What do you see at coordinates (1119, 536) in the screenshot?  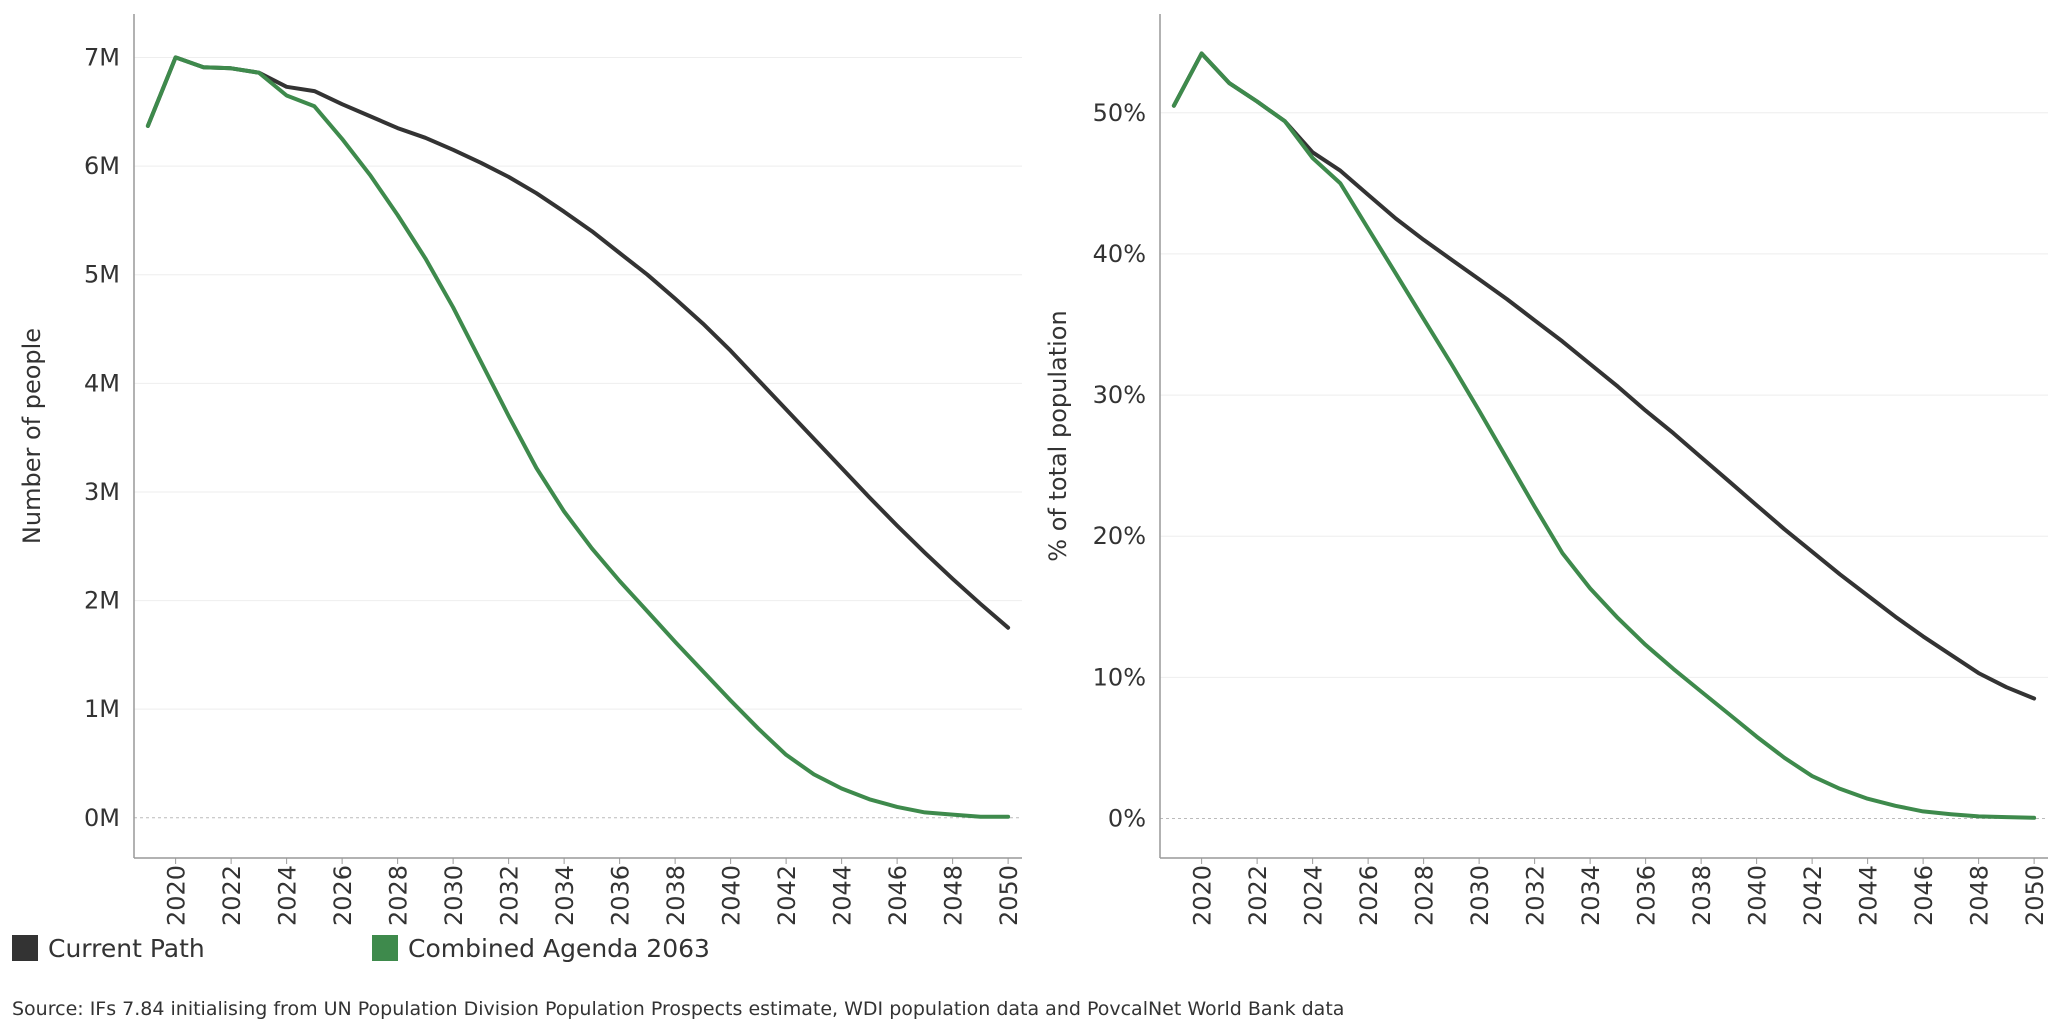 I see `y-tick-label: 20%` at bounding box center [1119, 536].